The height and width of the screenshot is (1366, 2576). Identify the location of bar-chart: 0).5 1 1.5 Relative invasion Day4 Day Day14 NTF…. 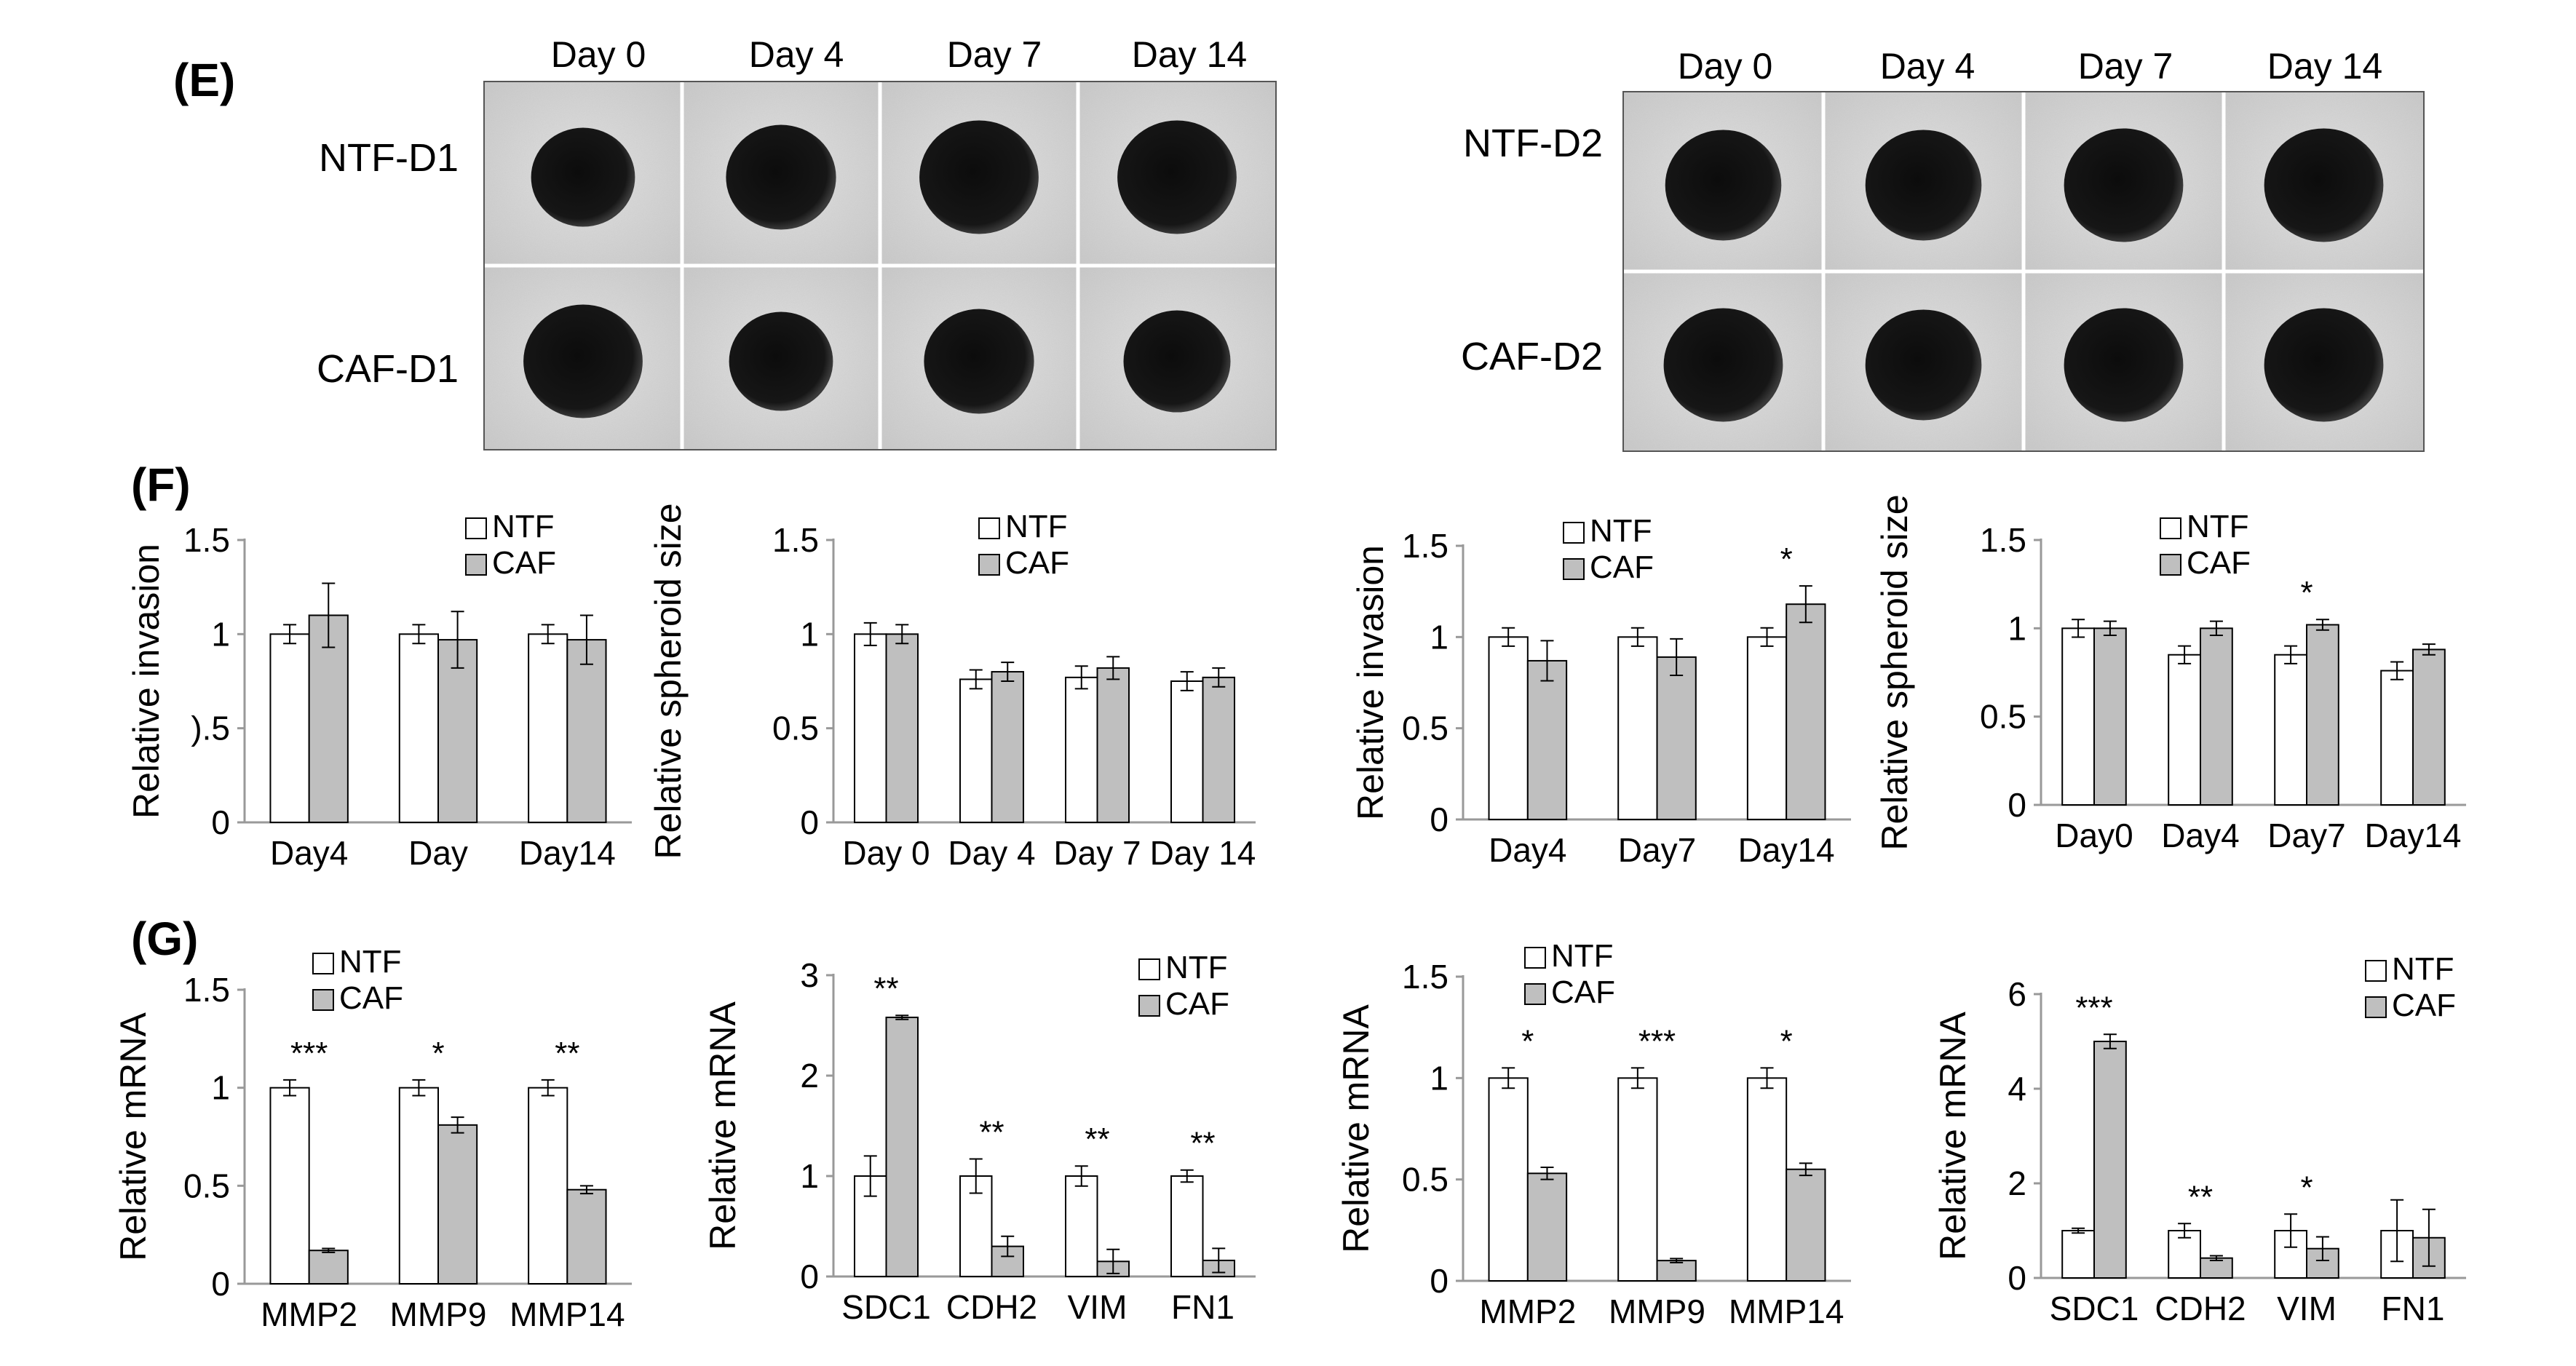
(379, 690).